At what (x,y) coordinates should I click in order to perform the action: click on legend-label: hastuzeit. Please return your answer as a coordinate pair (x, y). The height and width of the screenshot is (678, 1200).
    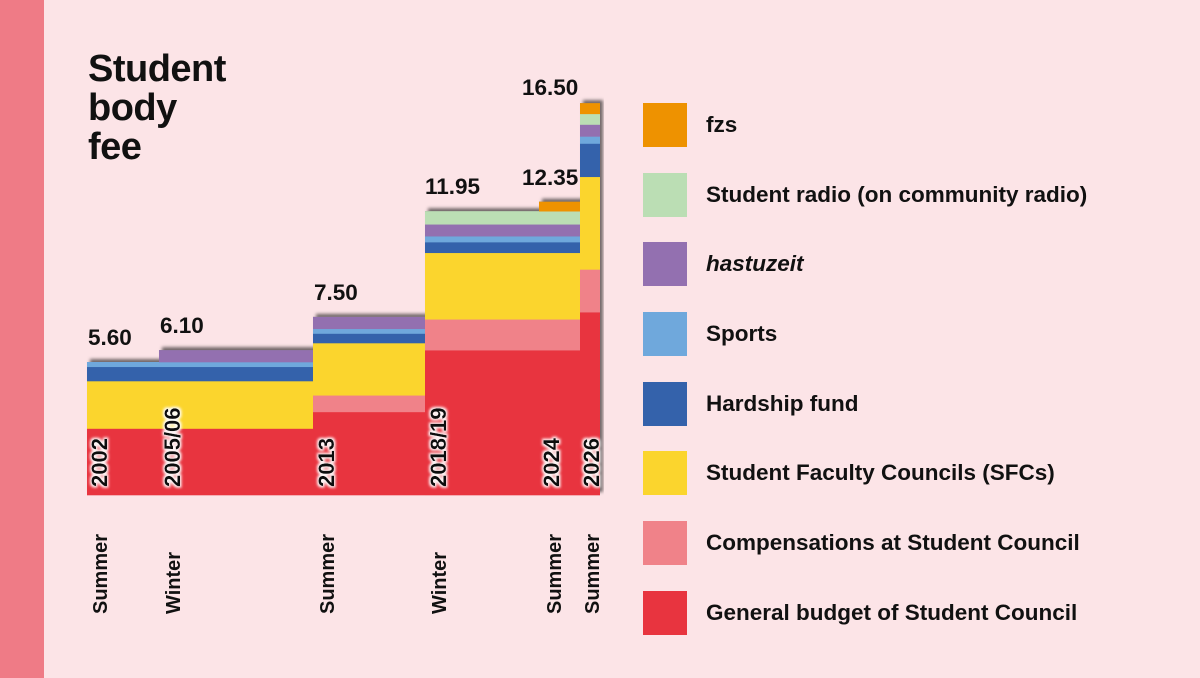
    Looking at the image, I should click on (755, 264).